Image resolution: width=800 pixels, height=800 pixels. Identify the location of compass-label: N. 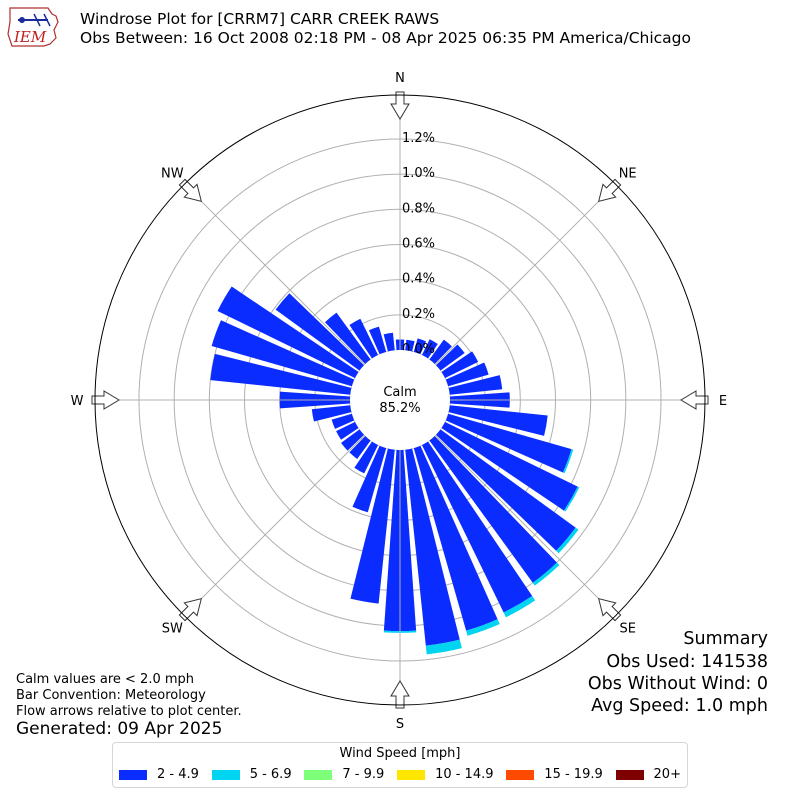
(400, 78).